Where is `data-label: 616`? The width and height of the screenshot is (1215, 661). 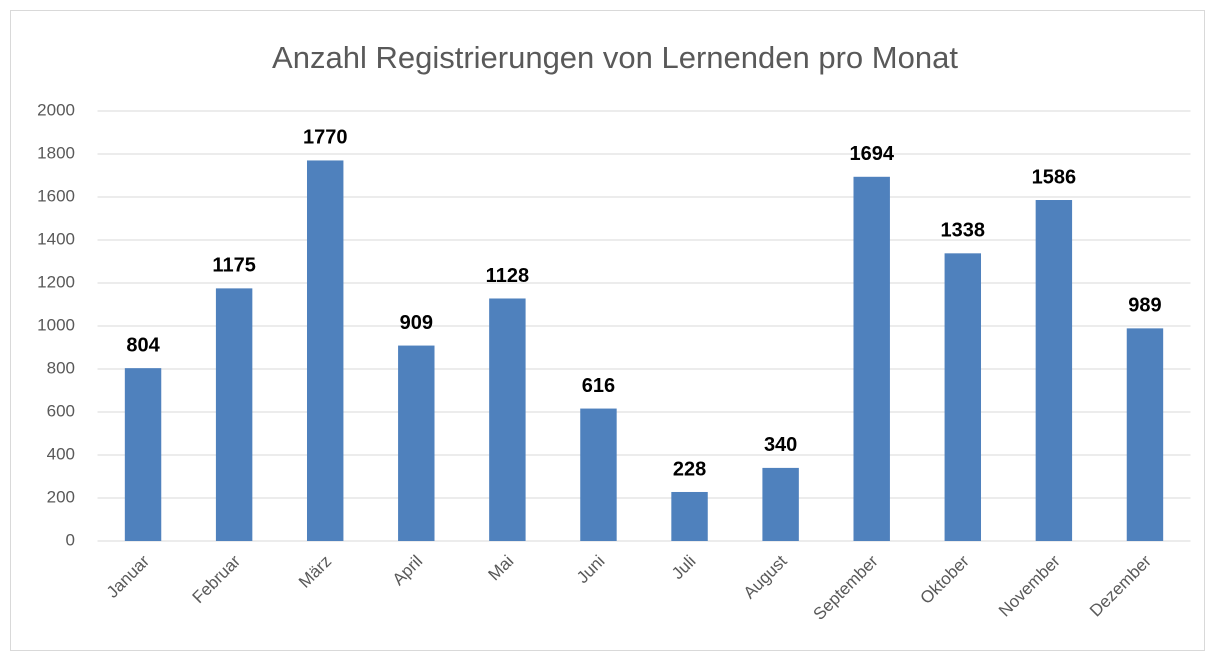
data-label: 616 is located at coordinates (598, 386).